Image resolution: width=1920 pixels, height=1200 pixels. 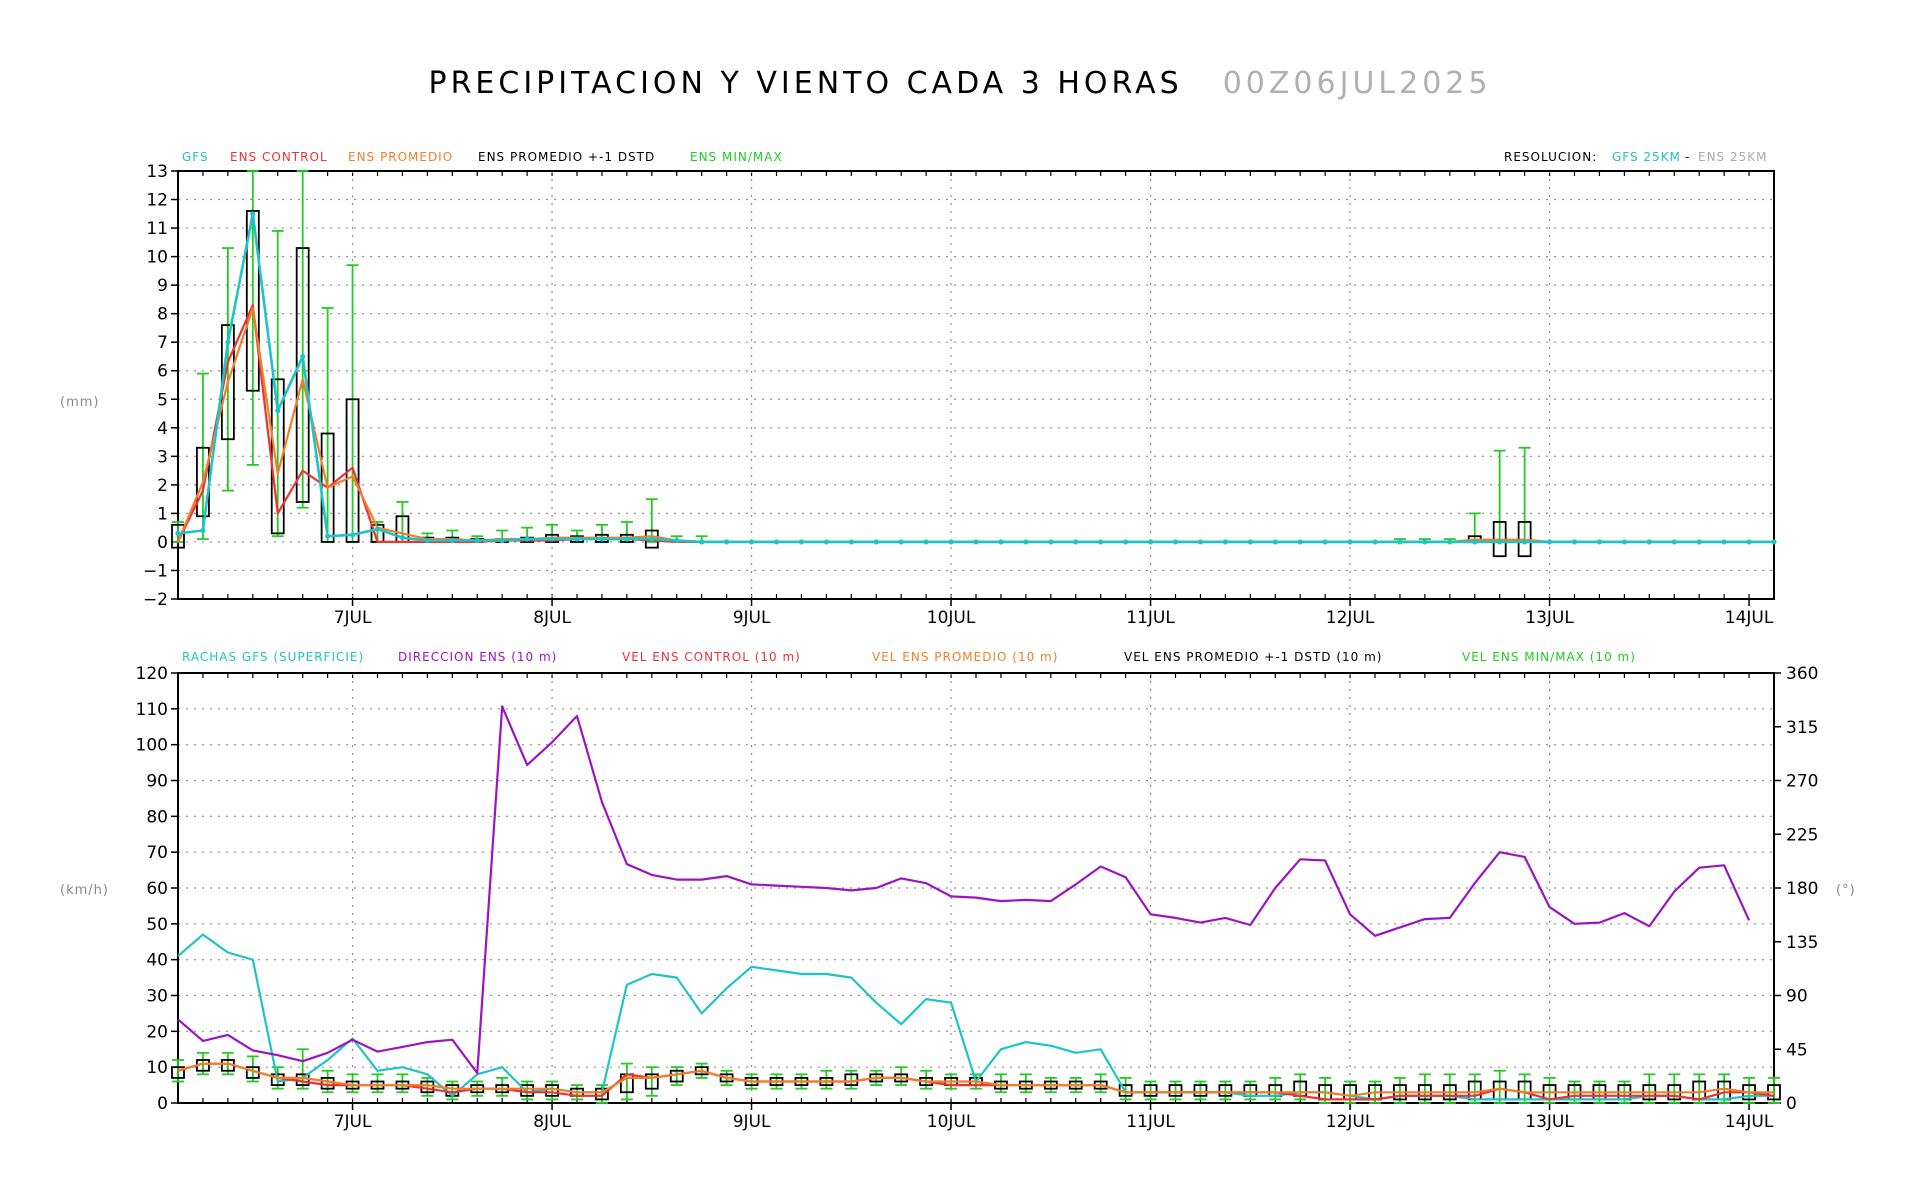 I want to click on precip-ytick-label: 2, so click(x=162, y=486).